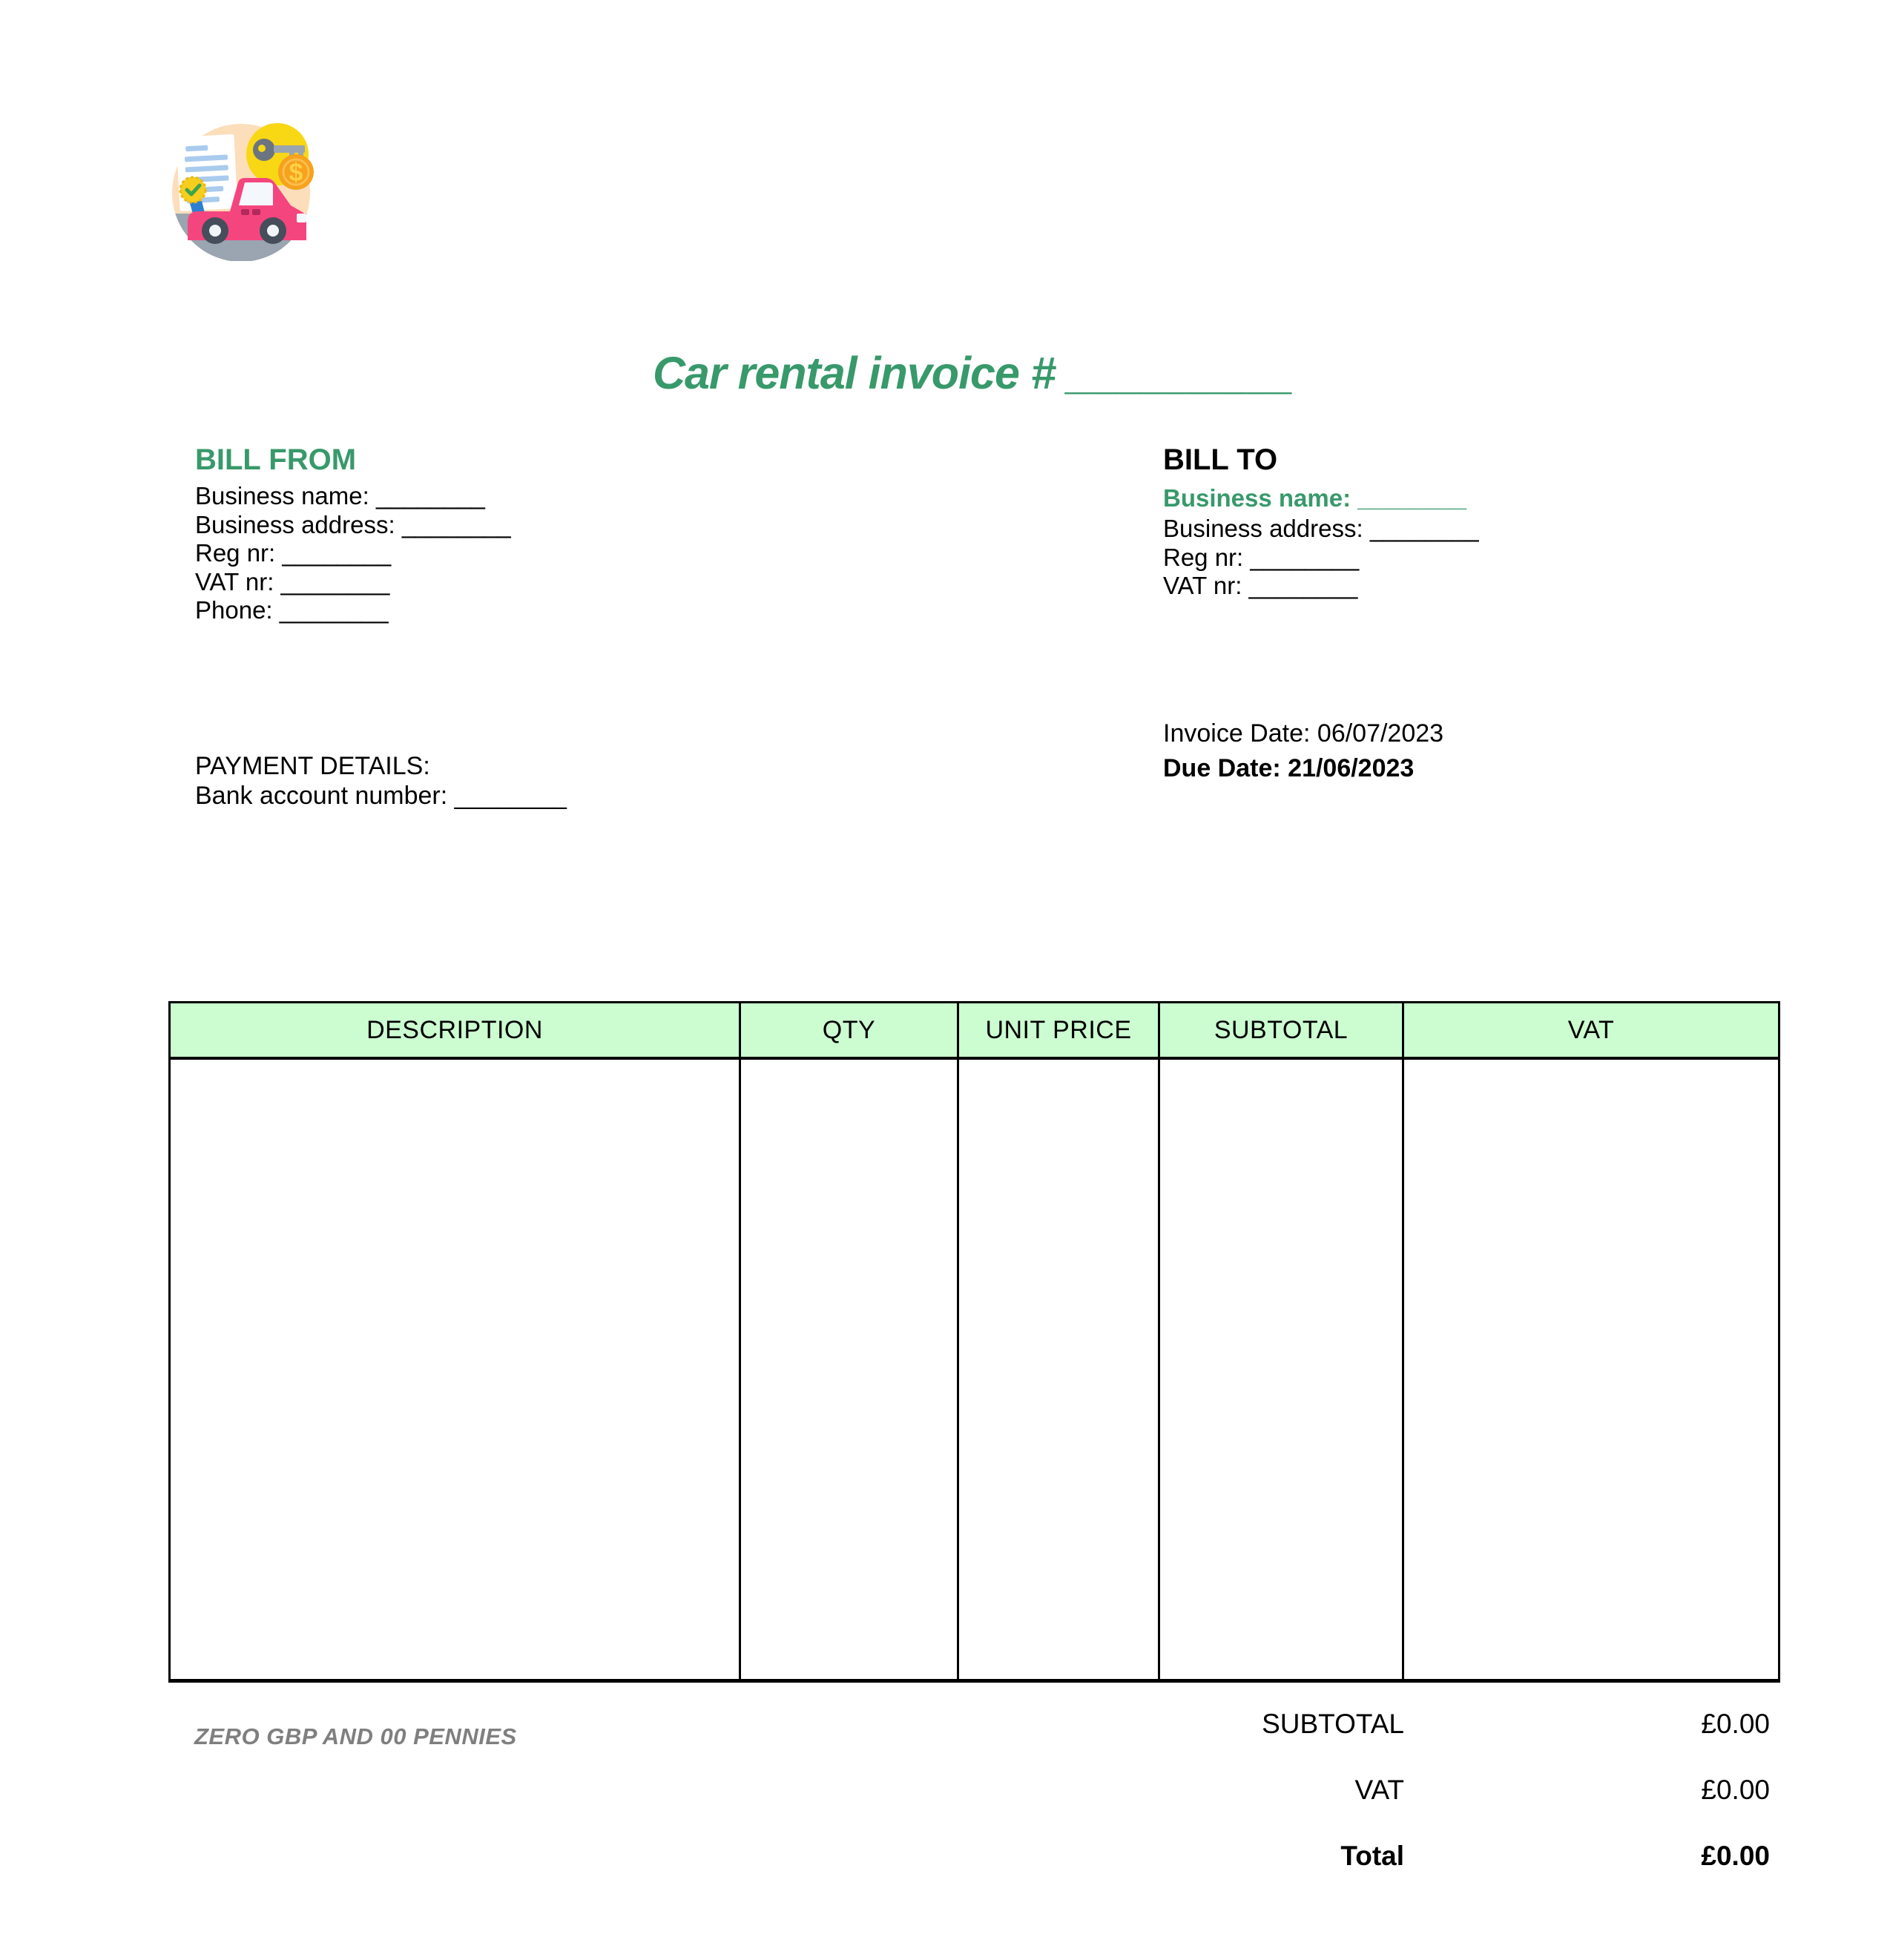 This screenshot has height=1960, width=1890. I want to click on vat-label: VAT, so click(1379, 1790).